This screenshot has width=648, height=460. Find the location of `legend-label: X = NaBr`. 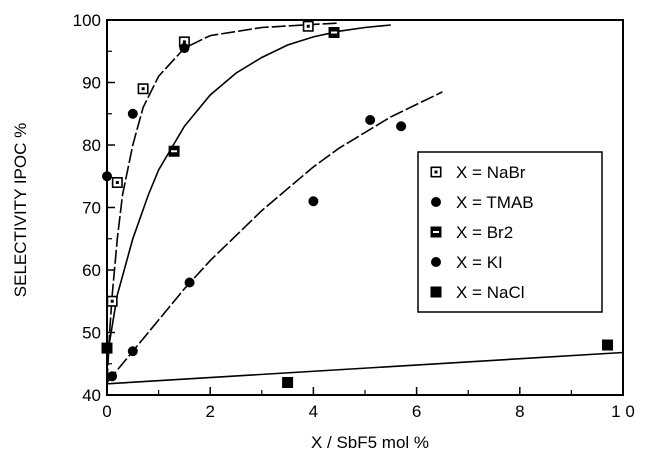

legend-label: X = NaBr is located at coordinates (491, 172).